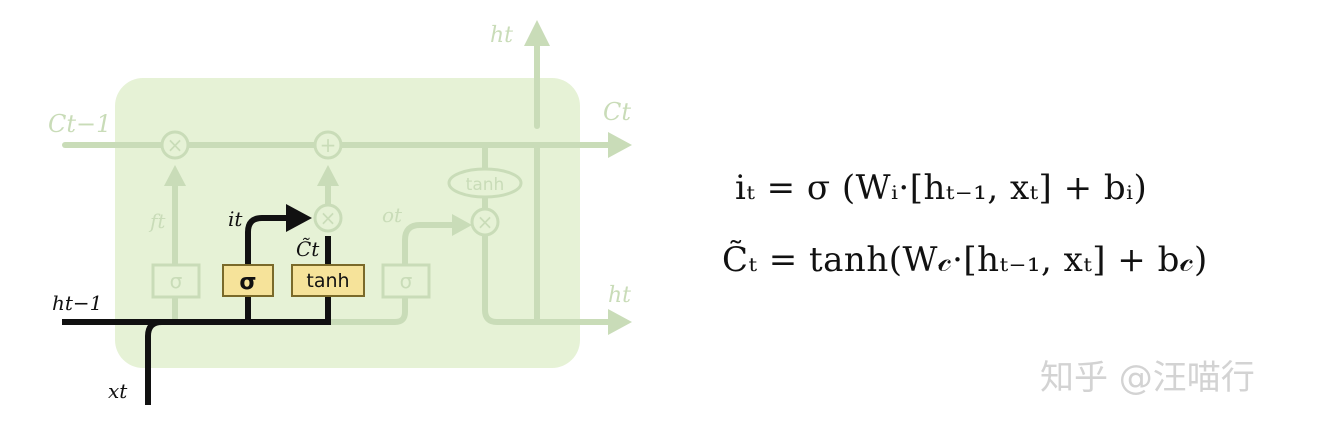 This screenshot has height=430, width=1330. Describe the element at coordinates (392, 215) in the screenshot. I see `label-o-t: ot` at that location.